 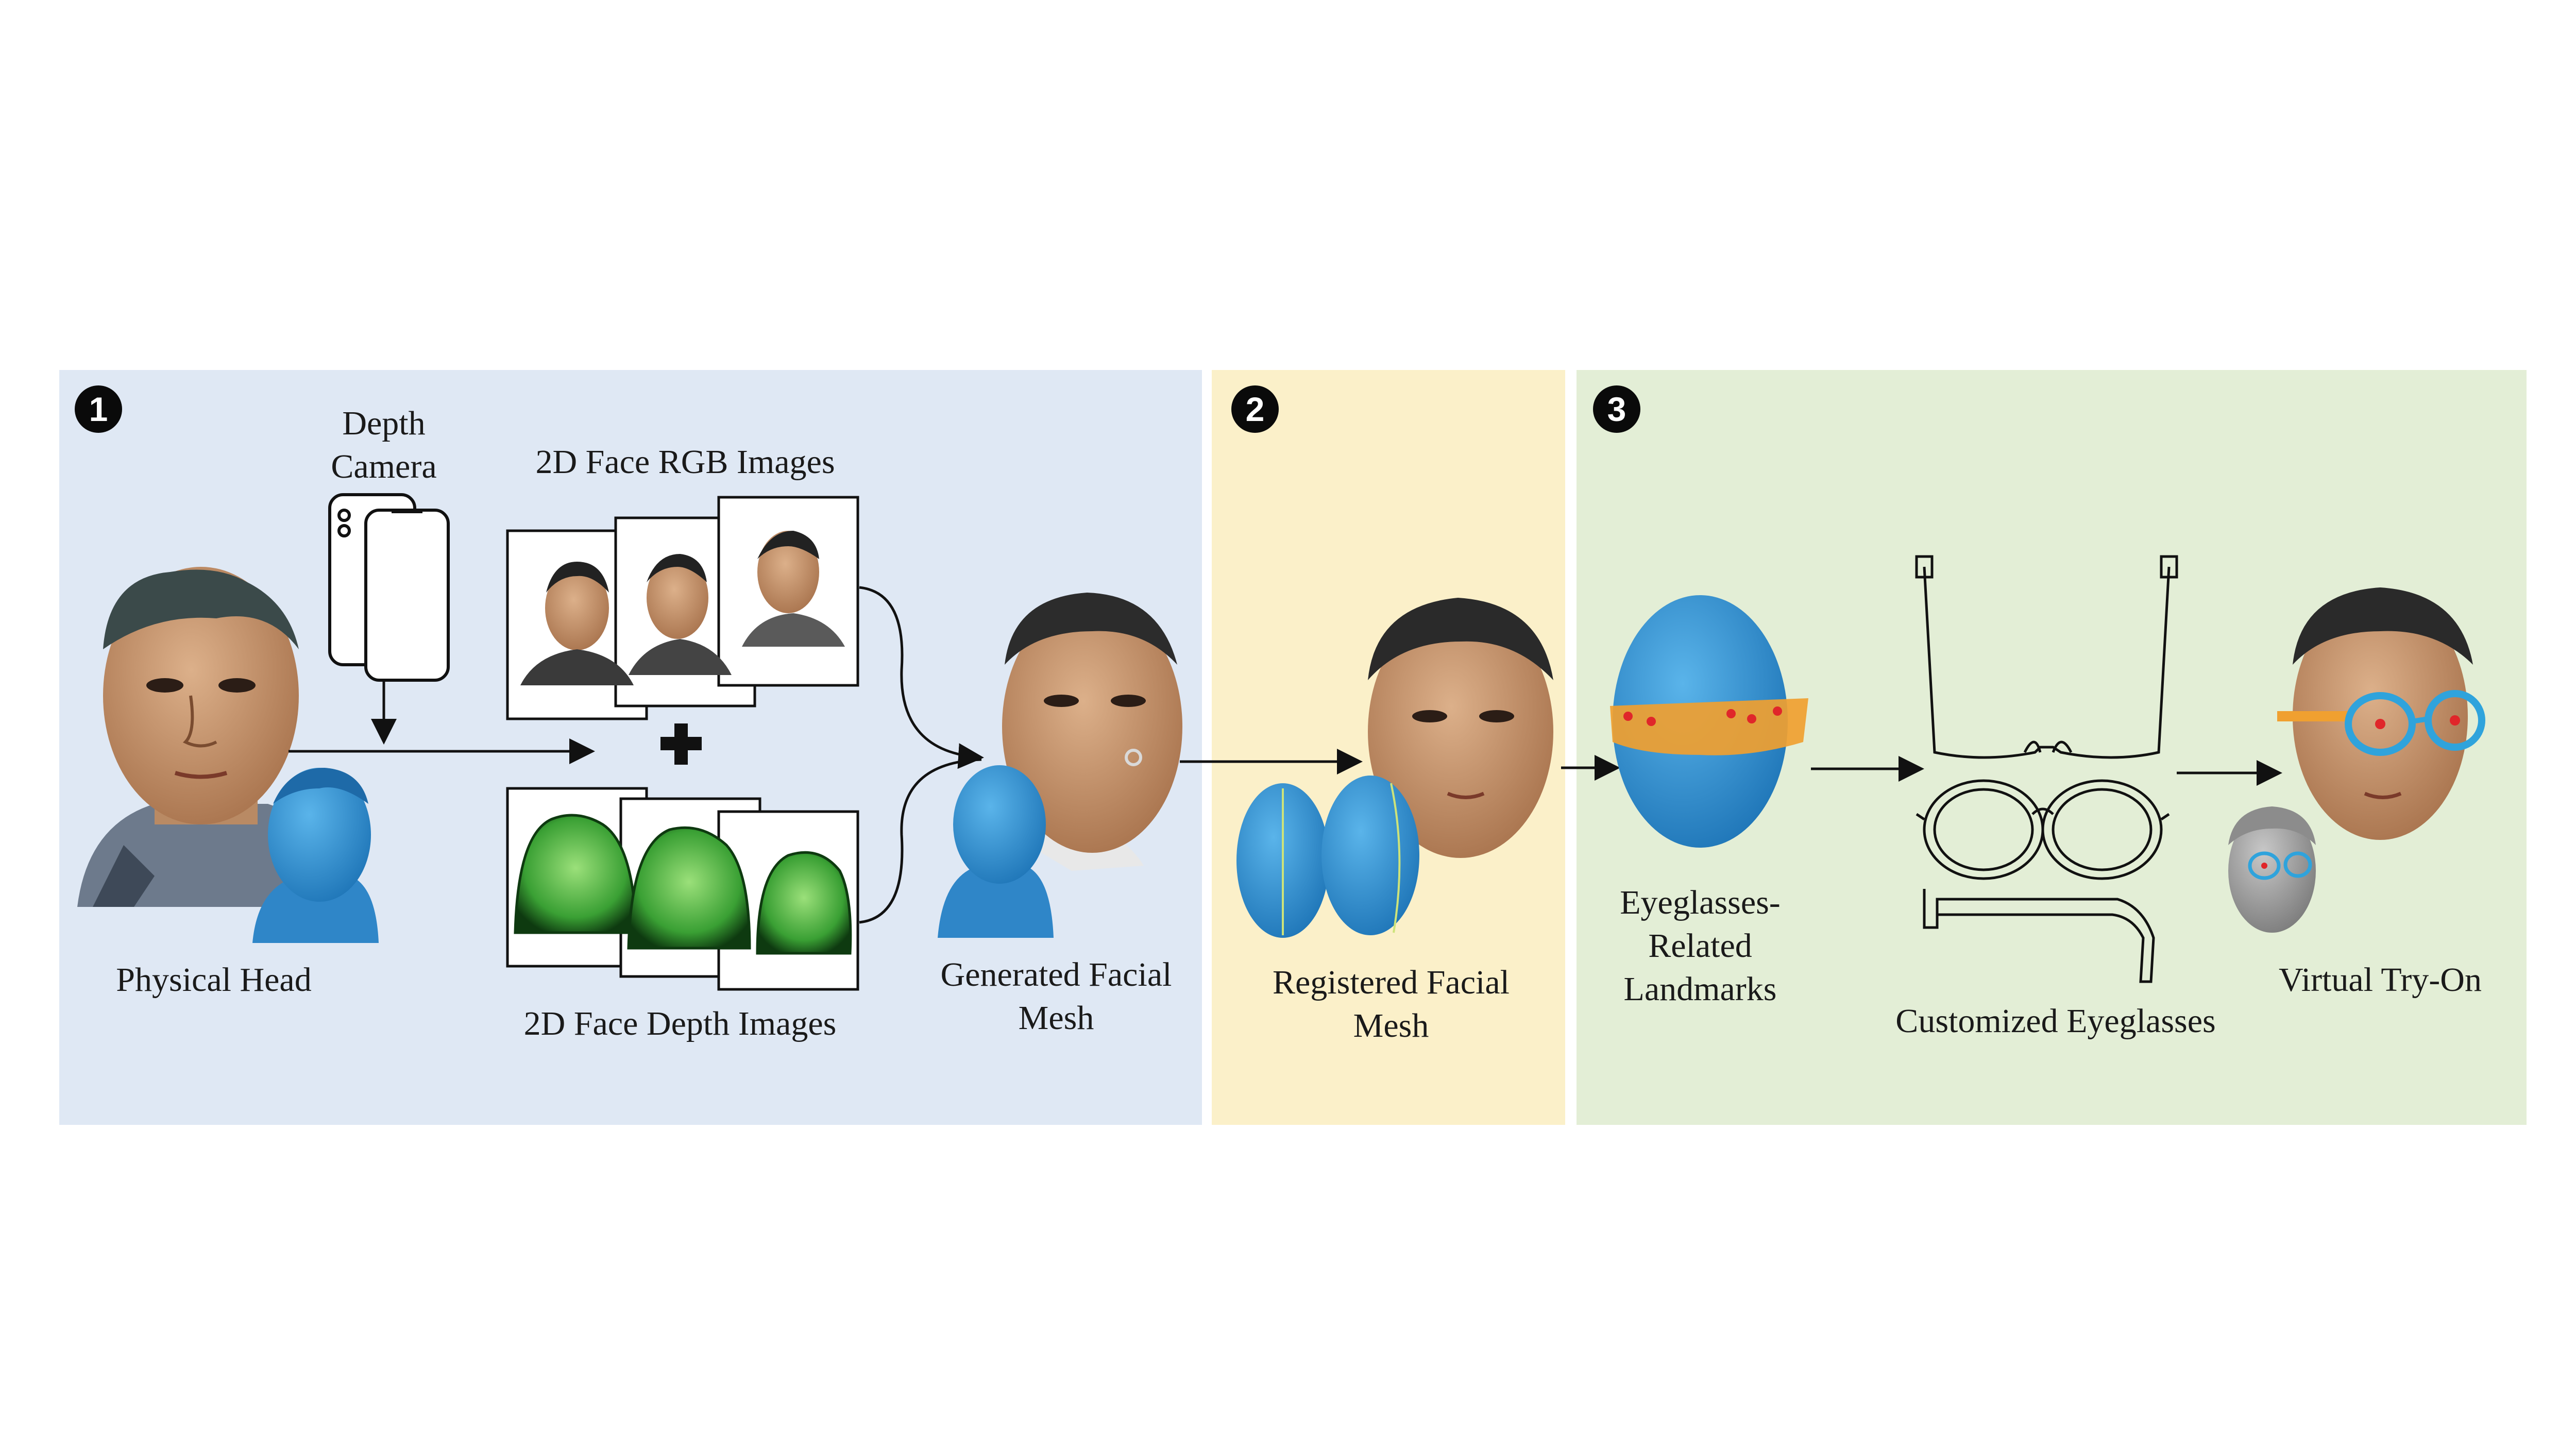 I want to click on landmarks-line2: Related, so click(x=1700, y=946).